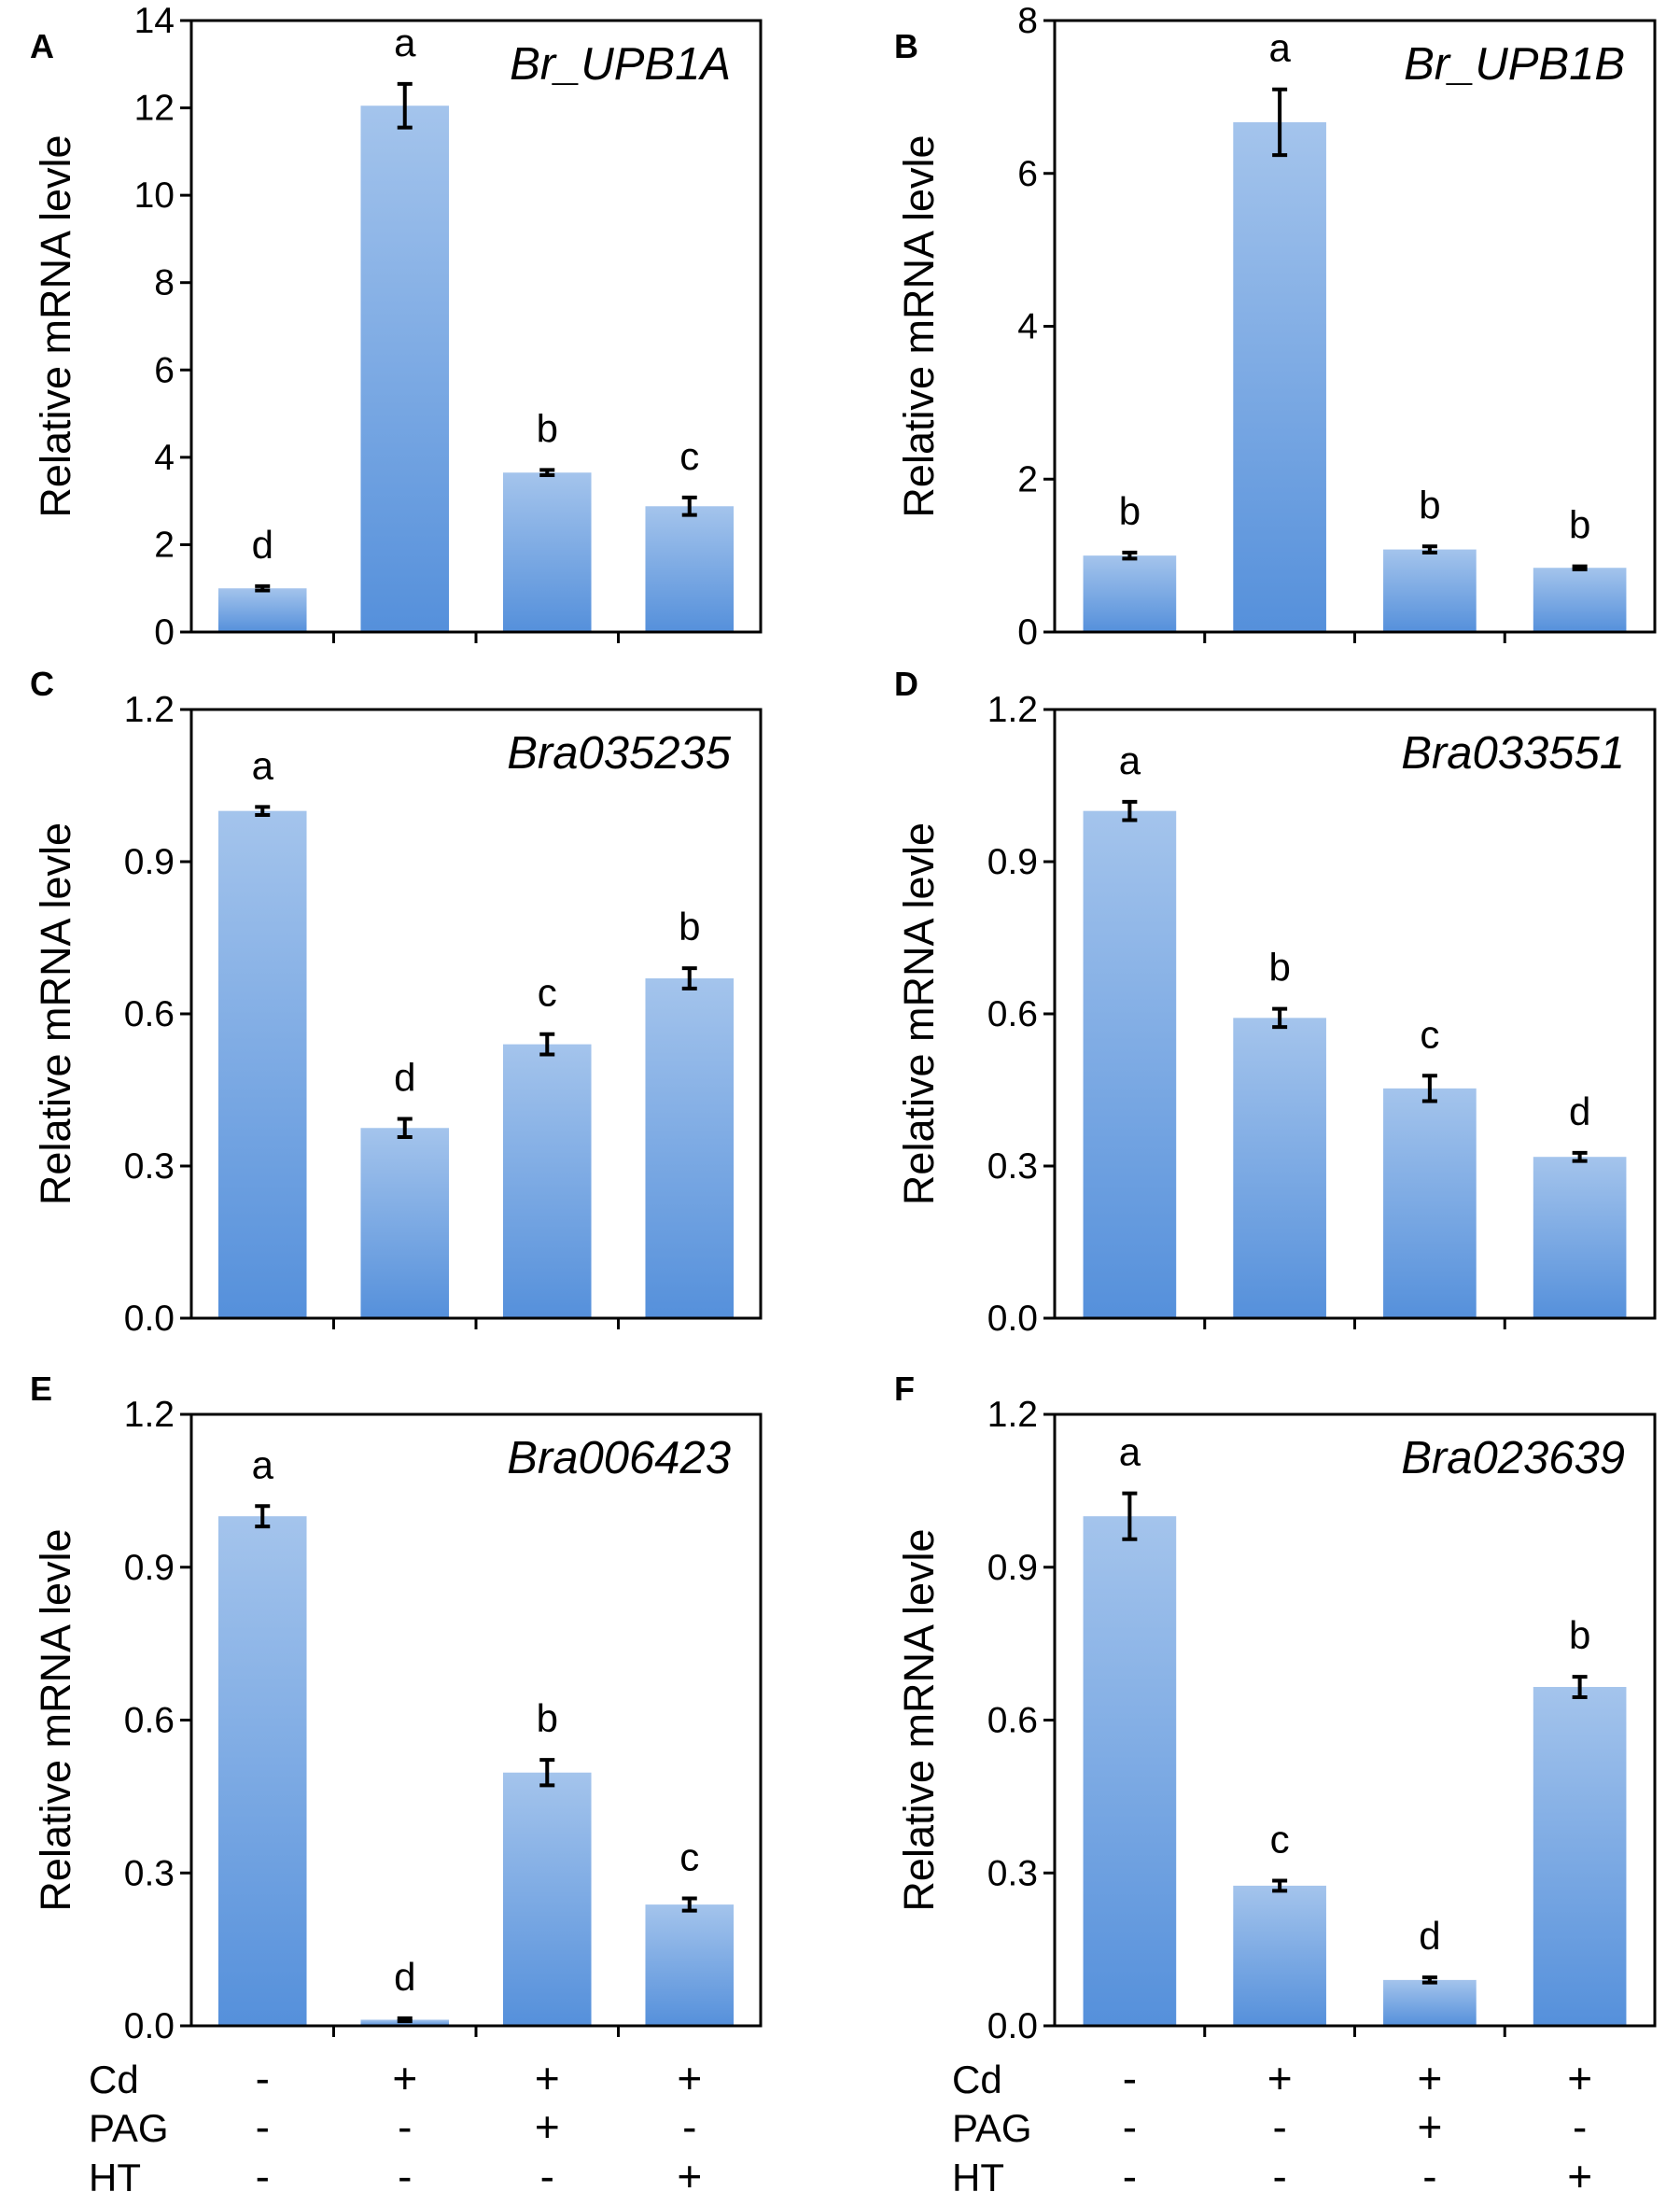 This screenshot has height=2206, width=1680. Describe the element at coordinates (1027, 632) in the screenshot. I see `y-tick-label: 0` at that location.